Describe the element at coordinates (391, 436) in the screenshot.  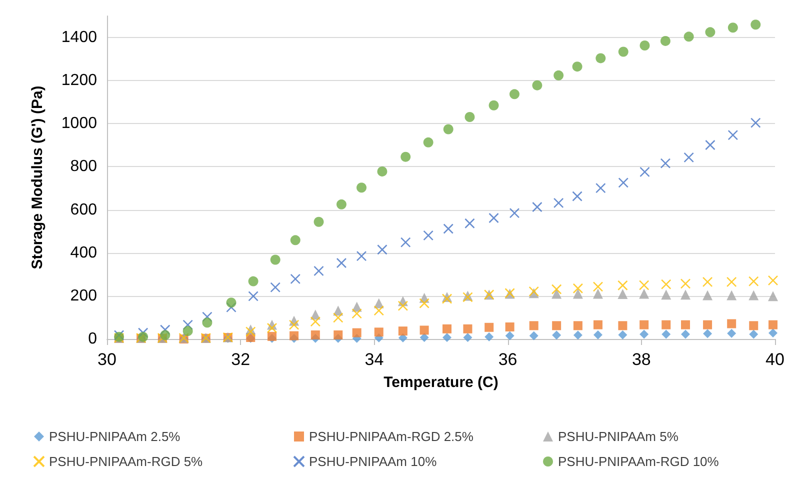
I see `legend-label: PSHU-PNIPAAm-RGD 2.5%` at that location.